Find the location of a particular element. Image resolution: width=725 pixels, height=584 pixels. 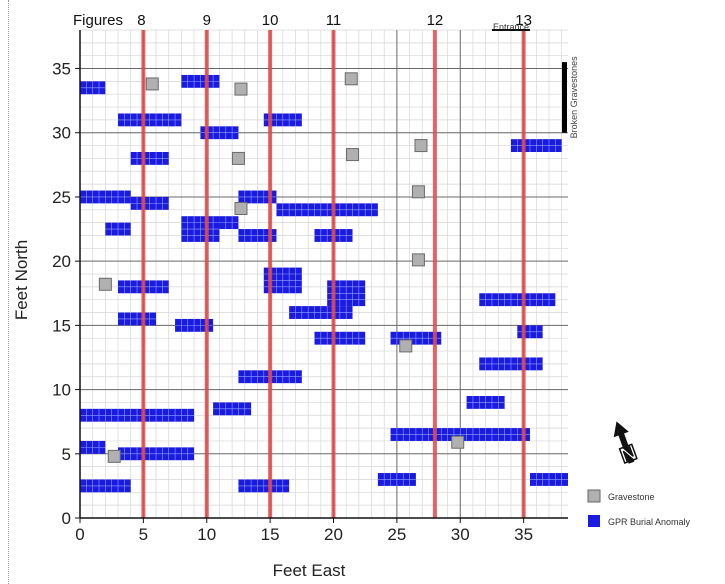

y-tick-label: 35 is located at coordinates (61, 69).